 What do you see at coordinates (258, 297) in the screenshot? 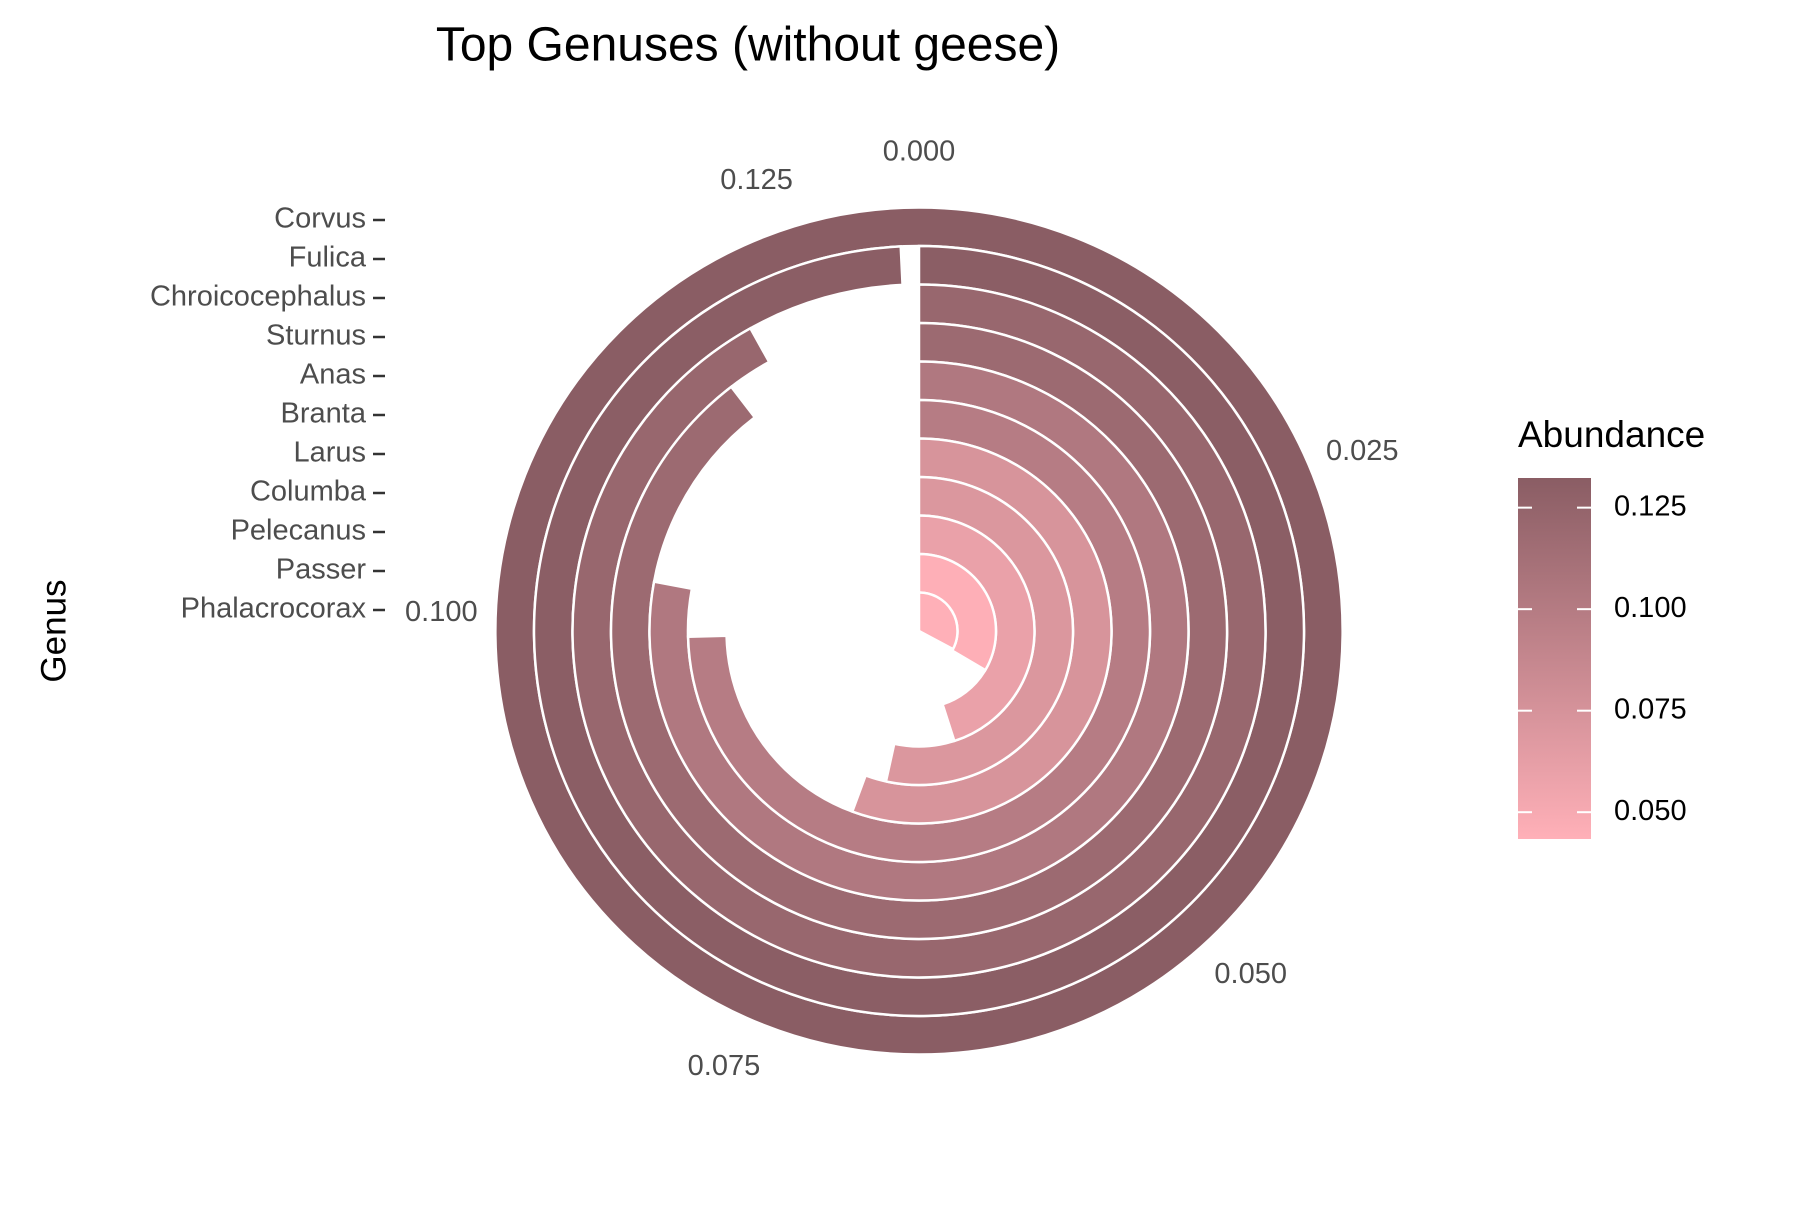
I see `y-tick-label: Chroicocephalus` at bounding box center [258, 297].